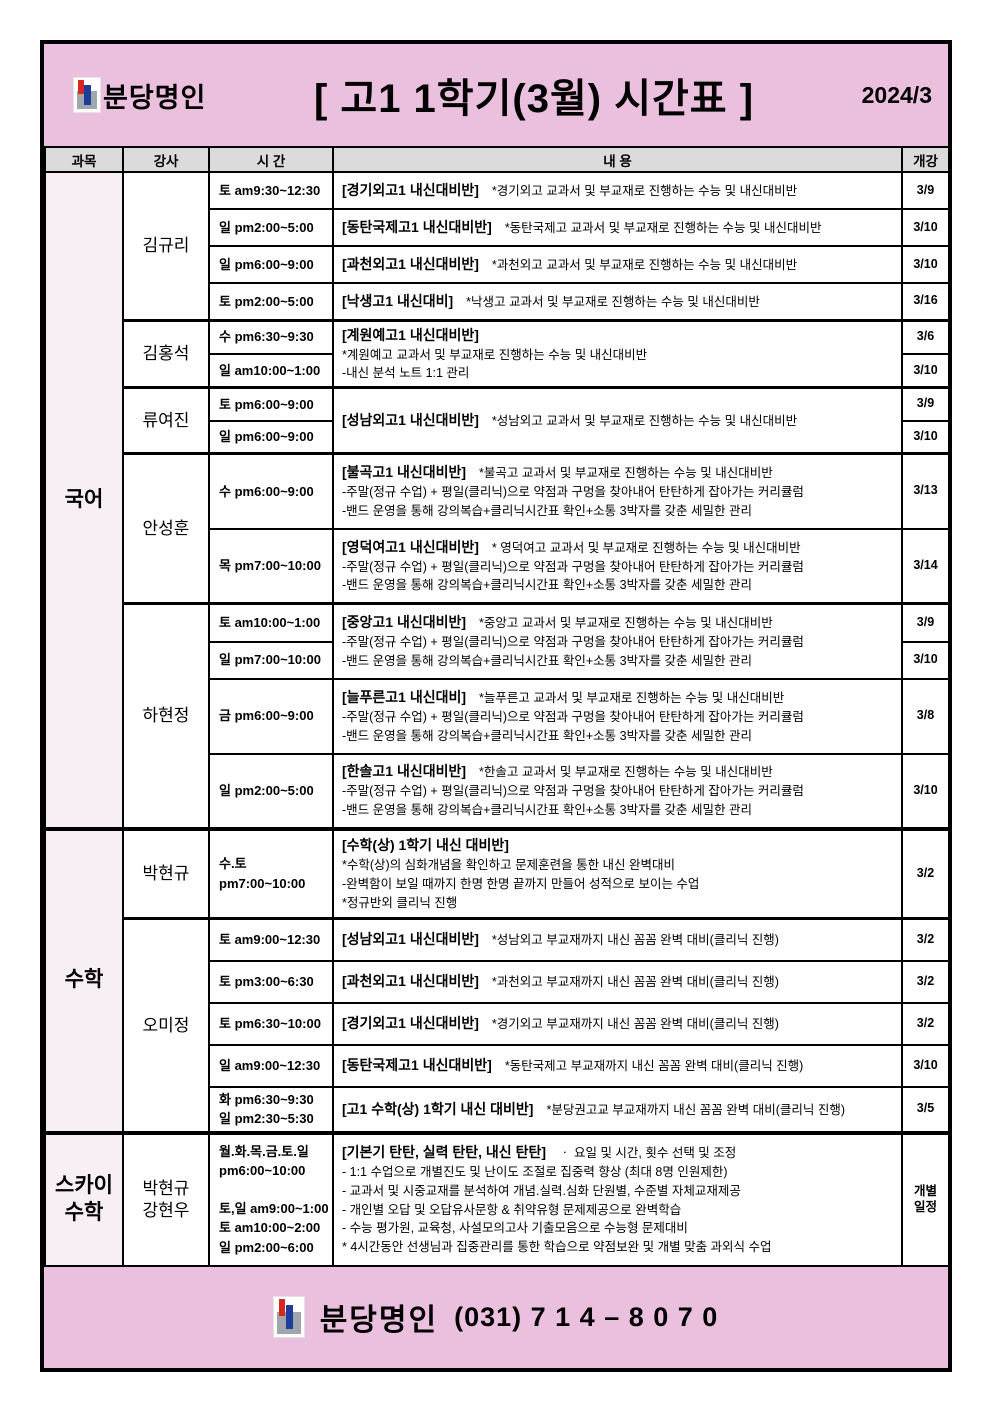 The image size is (992, 1403). I want to click on subject-cell-korean: 국어, so click(84, 500).